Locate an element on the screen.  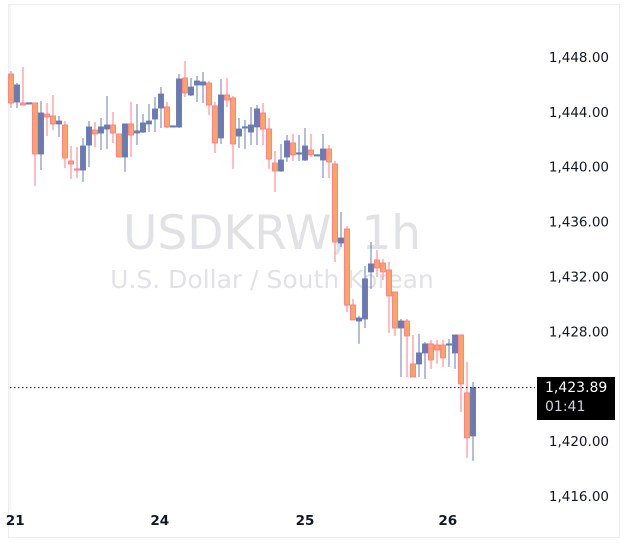
time-tick-label: 21 is located at coordinates (15, 521).